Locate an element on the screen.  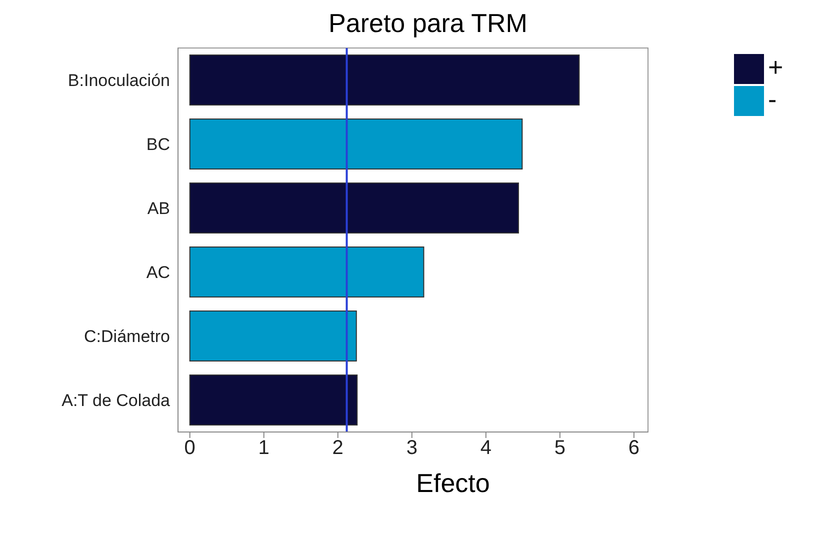
y-tick-label: B:Inoculación is located at coordinates (119, 80).